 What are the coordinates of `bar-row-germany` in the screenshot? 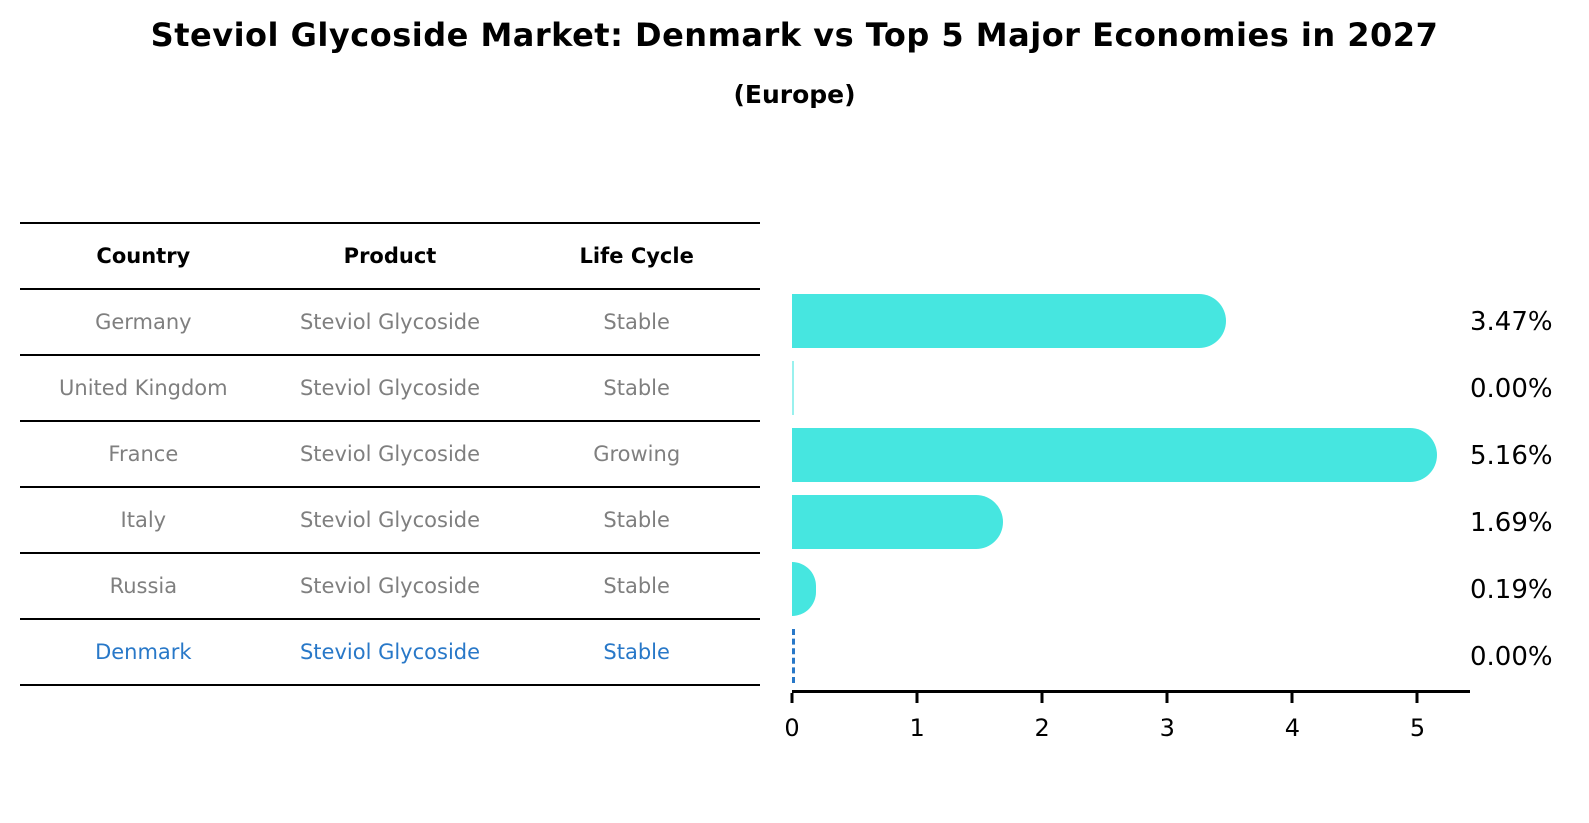 It's located at (1131, 321).